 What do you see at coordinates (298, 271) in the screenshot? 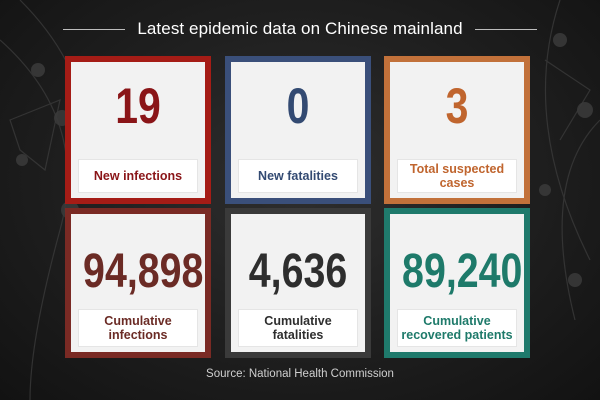
I see `card-value: 4,636` at bounding box center [298, 271].